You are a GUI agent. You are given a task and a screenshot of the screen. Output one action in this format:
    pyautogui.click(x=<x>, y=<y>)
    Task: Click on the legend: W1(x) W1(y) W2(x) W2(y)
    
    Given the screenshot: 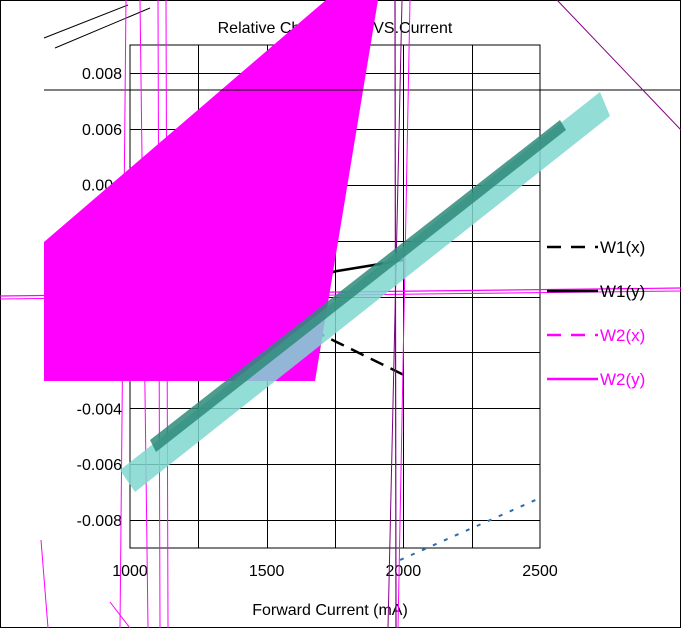 What is the action you would take?
    pyautogui.click(x=596, y=313)
    